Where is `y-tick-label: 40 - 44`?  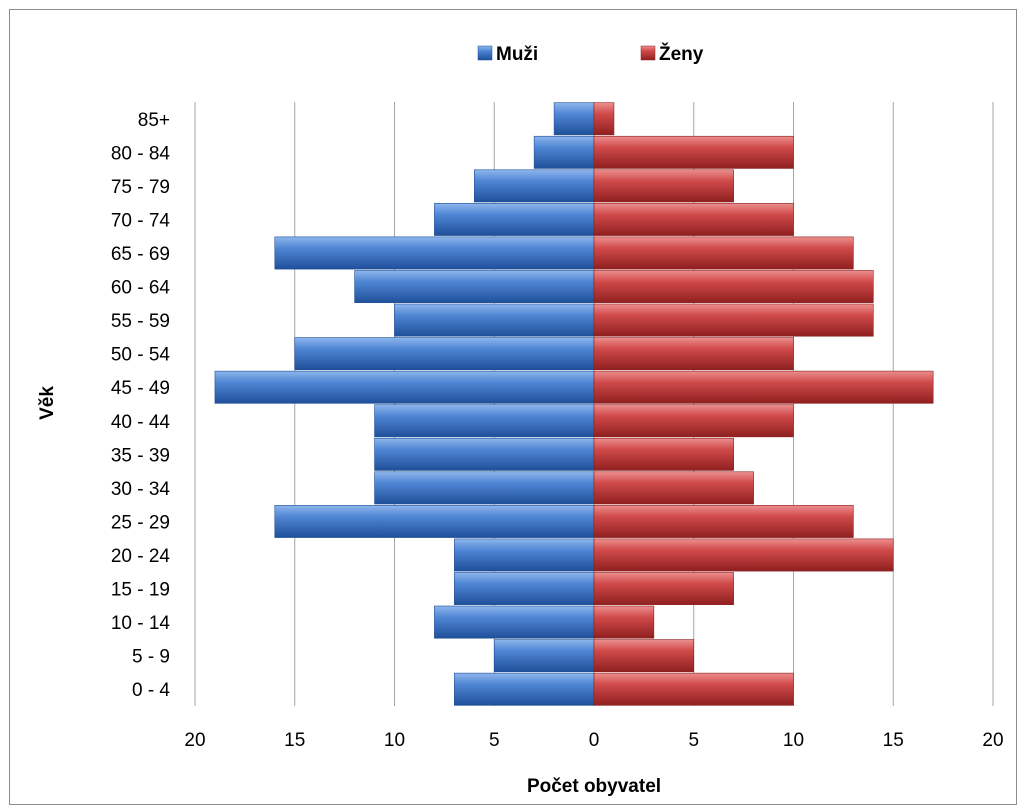 y-tick-label: 40 - 44 is located at coordinates (141, 422).